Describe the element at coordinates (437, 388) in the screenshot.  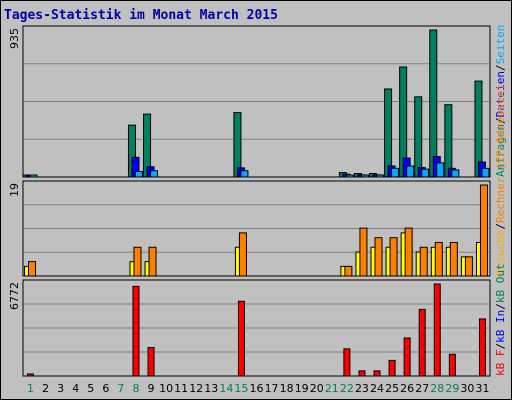
I see `x-tick-28: 28` at that location.